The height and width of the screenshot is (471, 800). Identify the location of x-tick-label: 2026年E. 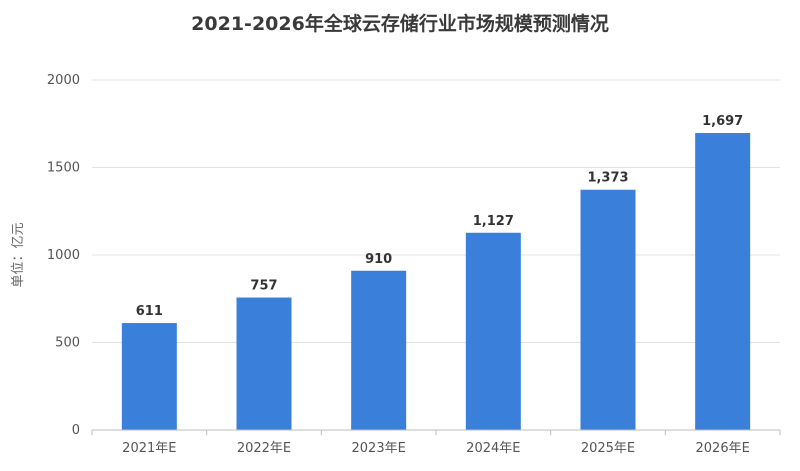
(723, 448).